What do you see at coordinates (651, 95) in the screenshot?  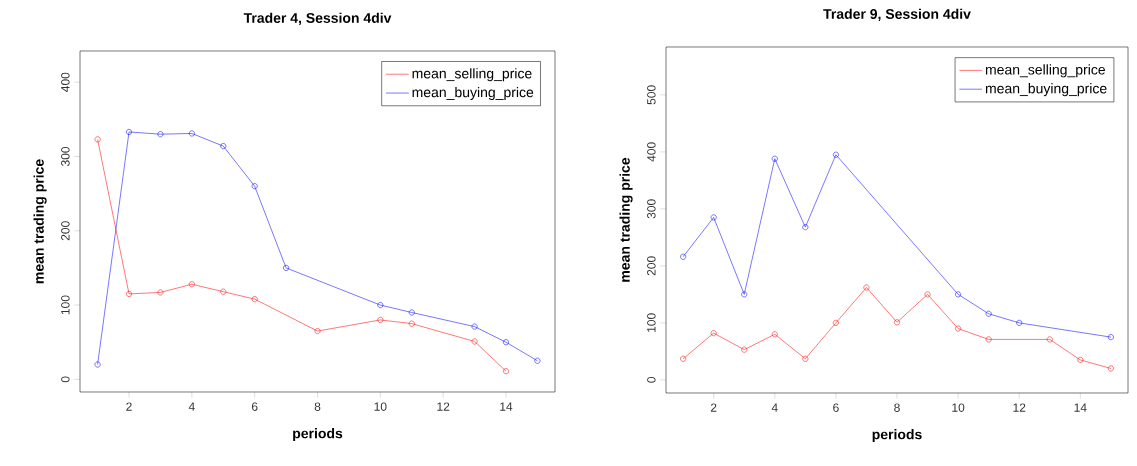 I see `y-tick-label: 500` at bounding box center [651, 95].